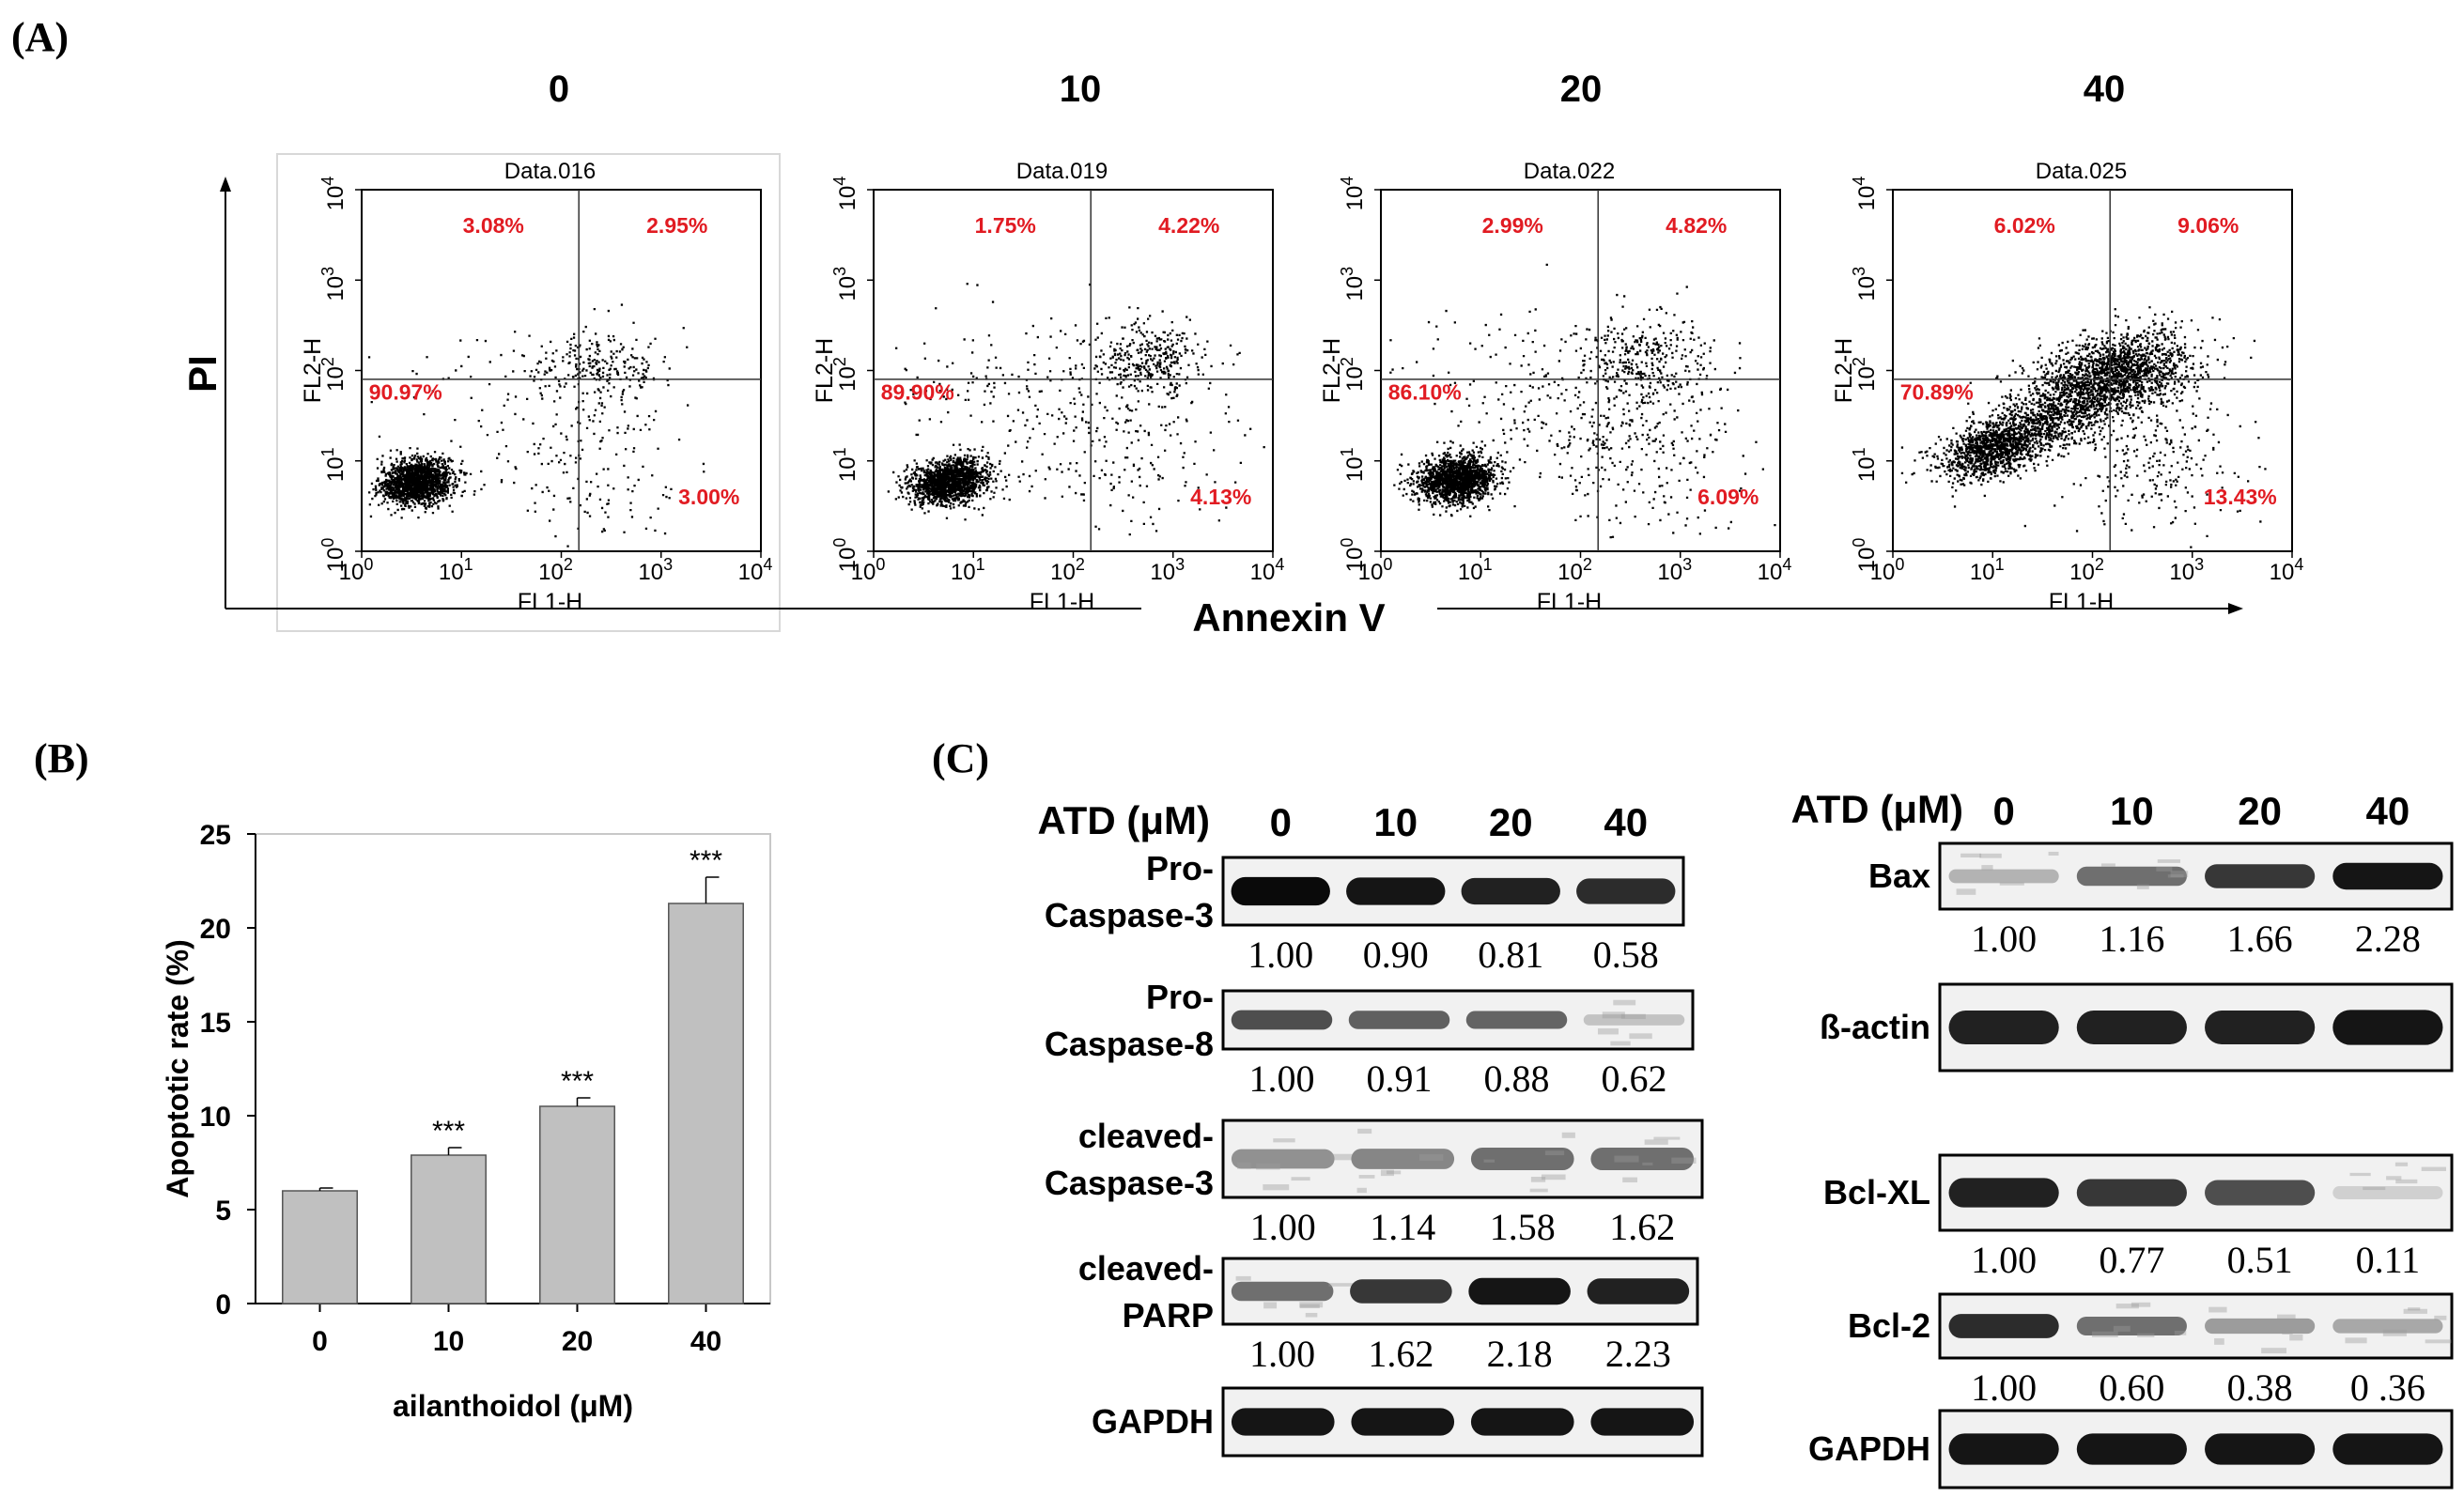 The image size is (2464, 1497). I want to click on x-tick-exp: 4, so click(1786, 564).